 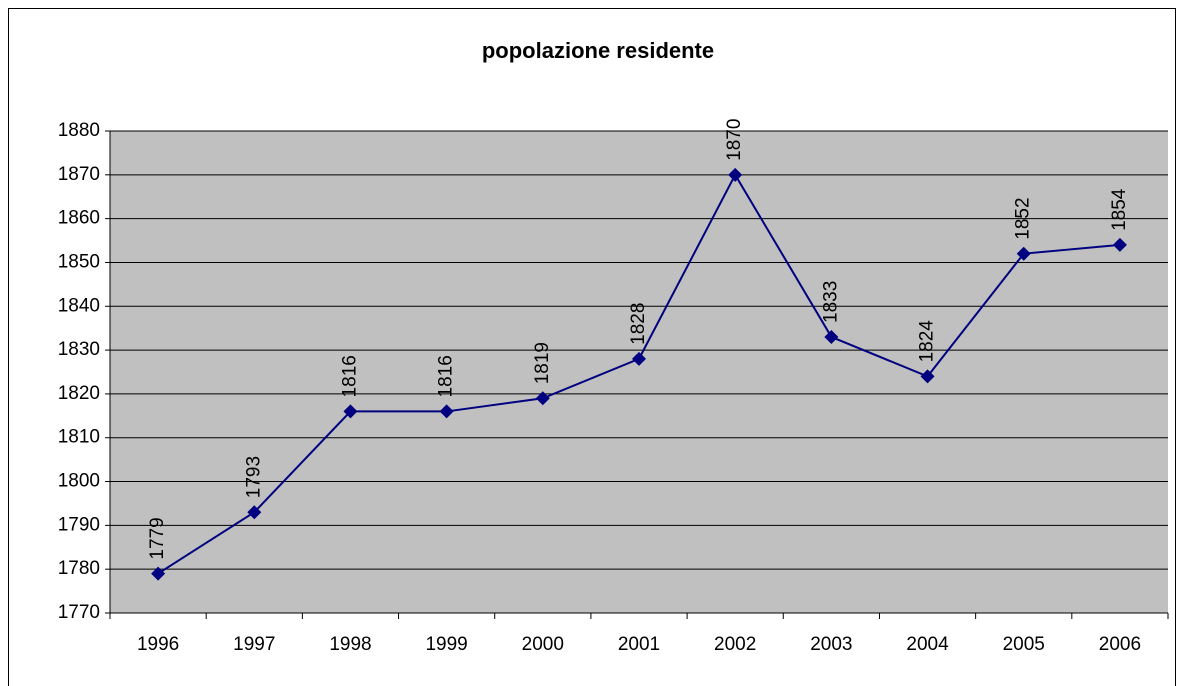 What do you see at coordinates (79, 612) in the screenshot?
I see `y-tick-label: 1770` at bounding box center [79, 612].